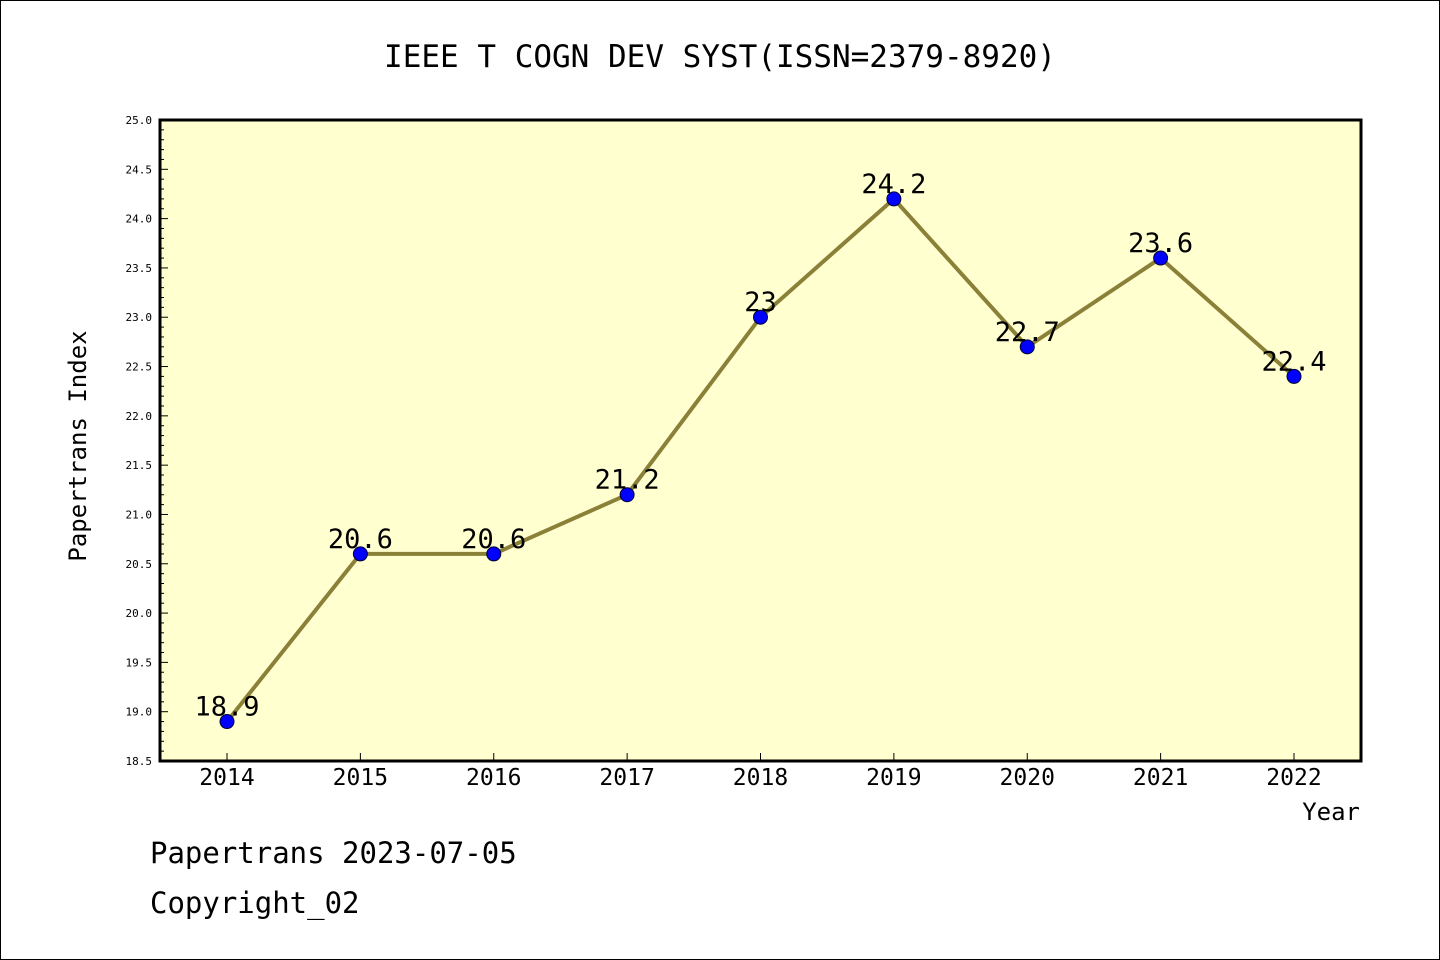 This screenshot has width=1440, height=960. Describe the element at coordinates (139, 564) in the screenshot. I see `y-tick-label: 20.5` at that location.